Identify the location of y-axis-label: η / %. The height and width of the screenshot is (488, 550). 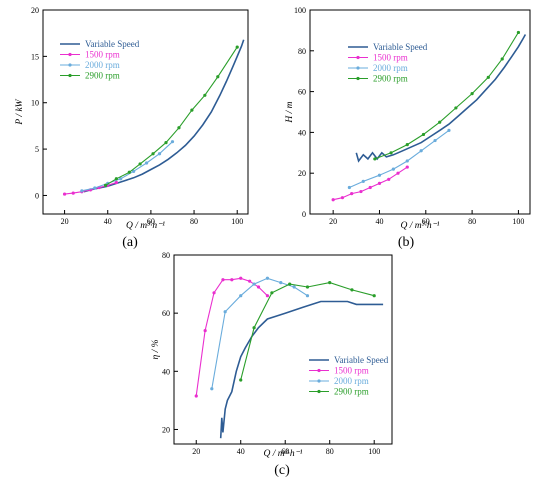
(156, 349).